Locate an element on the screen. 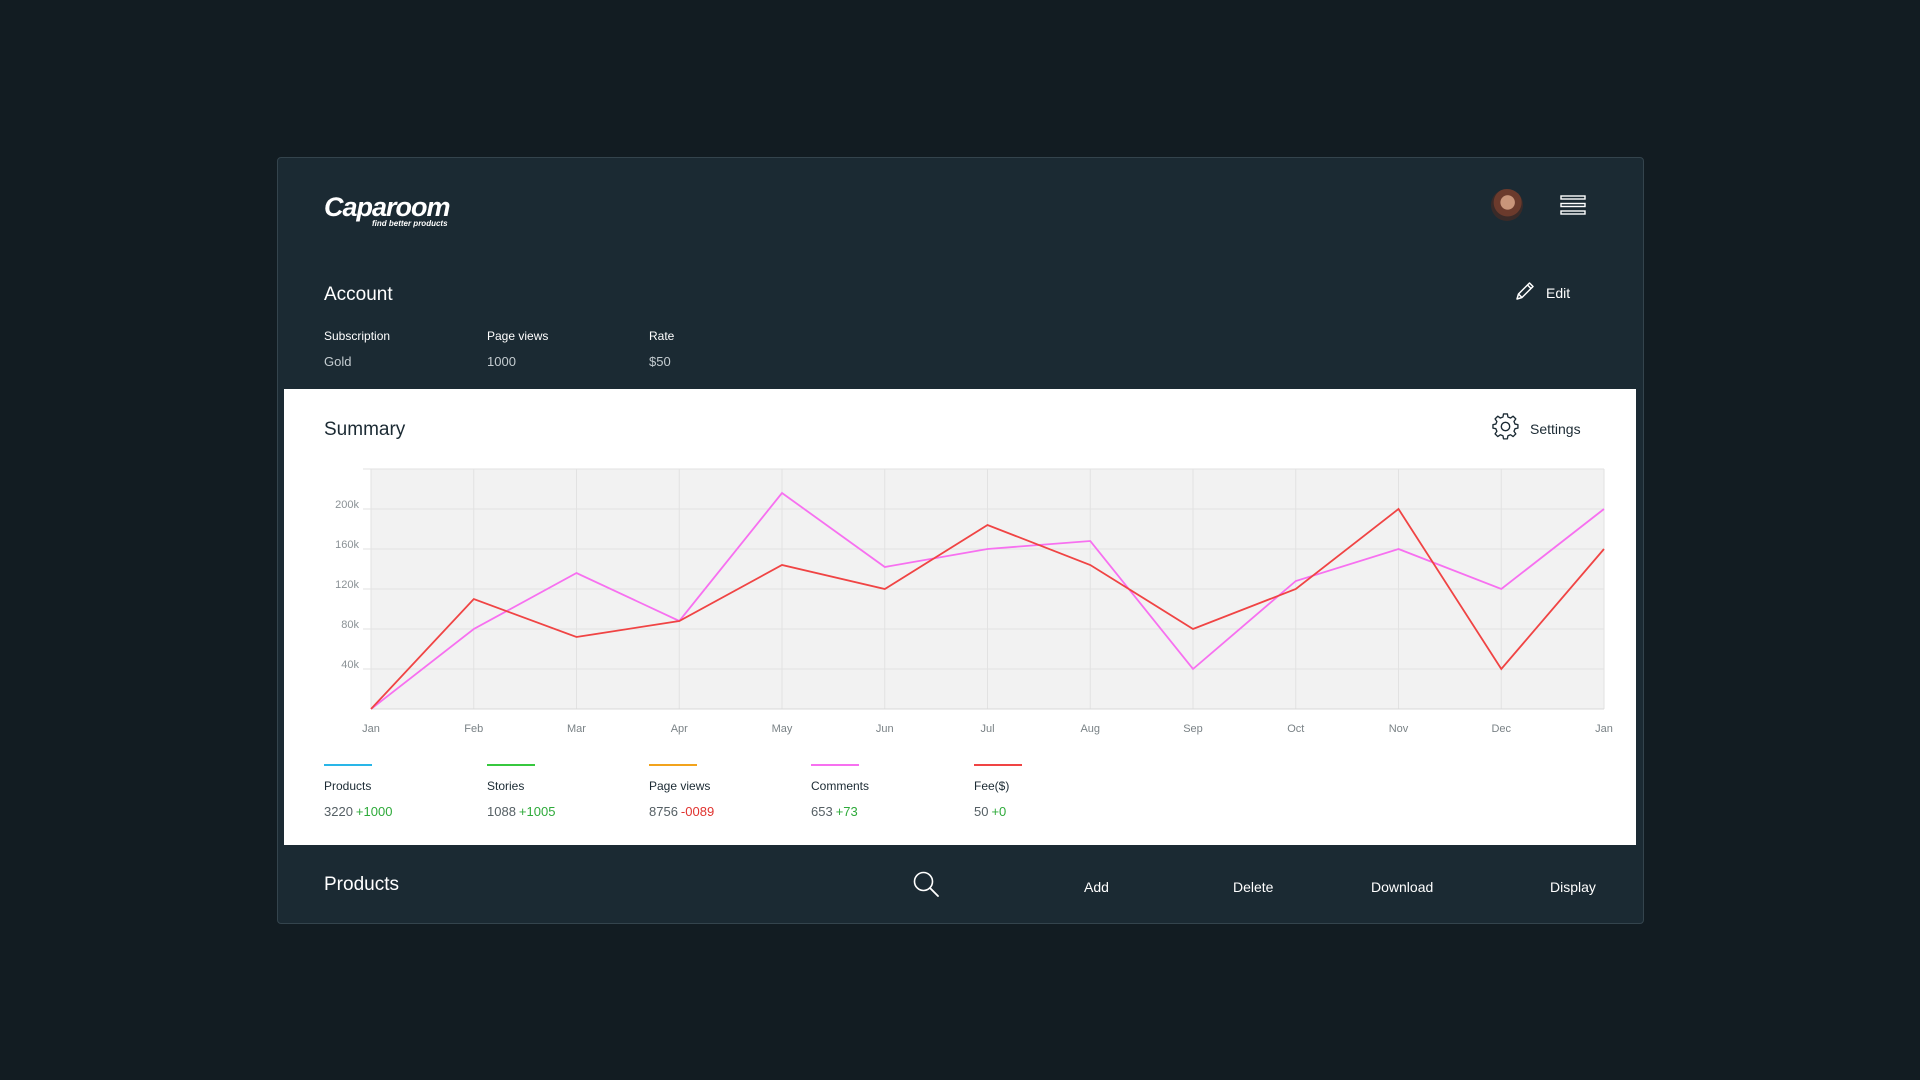  summary-title: Summary is located at coordinates (365, 429).